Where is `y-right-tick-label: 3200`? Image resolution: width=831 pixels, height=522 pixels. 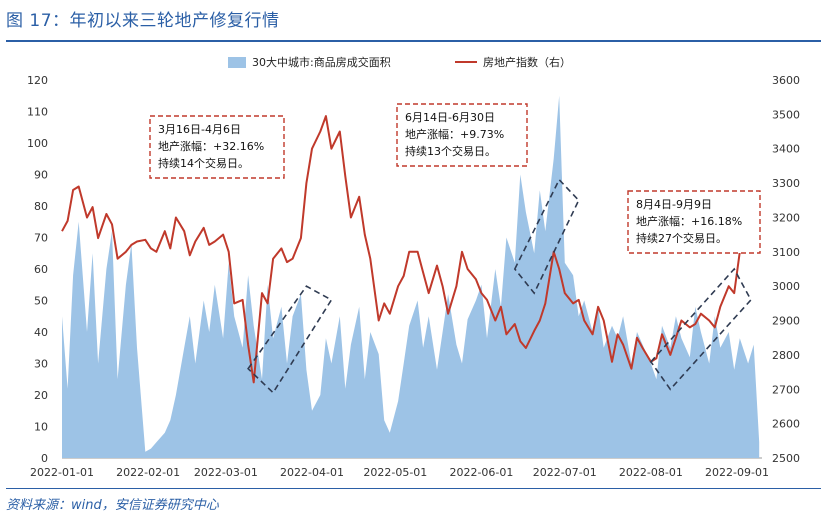 y-right-tick-label: 3200 is located at coordinates (786, 217).